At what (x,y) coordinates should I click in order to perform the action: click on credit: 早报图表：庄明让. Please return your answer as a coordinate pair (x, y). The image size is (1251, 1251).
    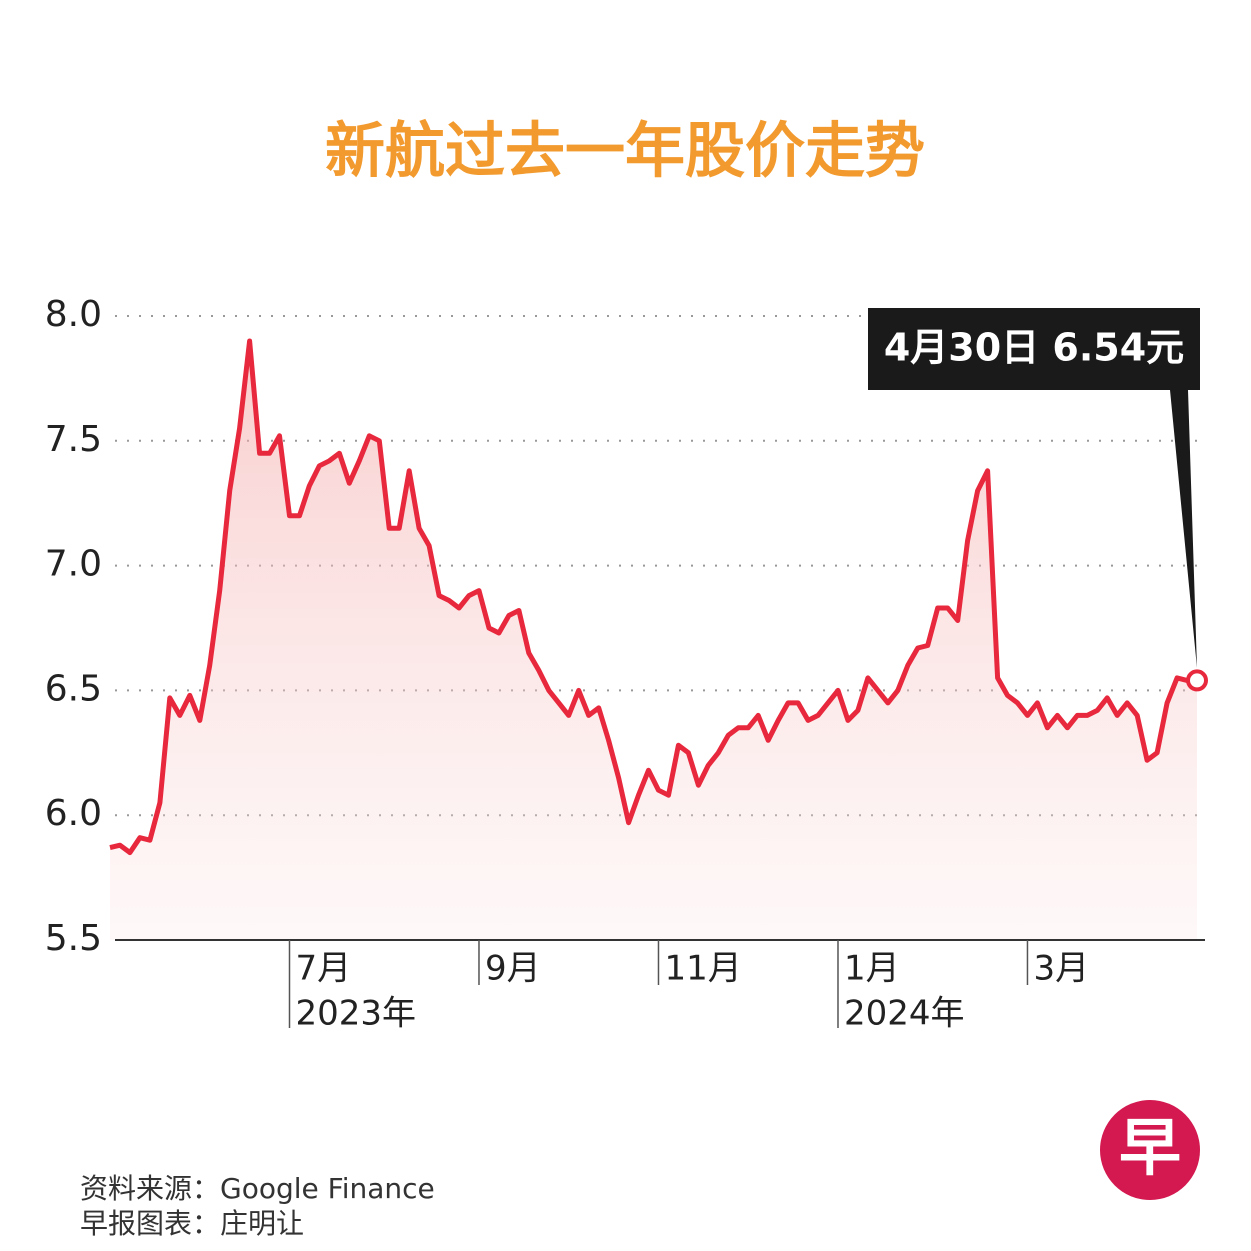
    Looking at the image, I should click on (192, 1223).